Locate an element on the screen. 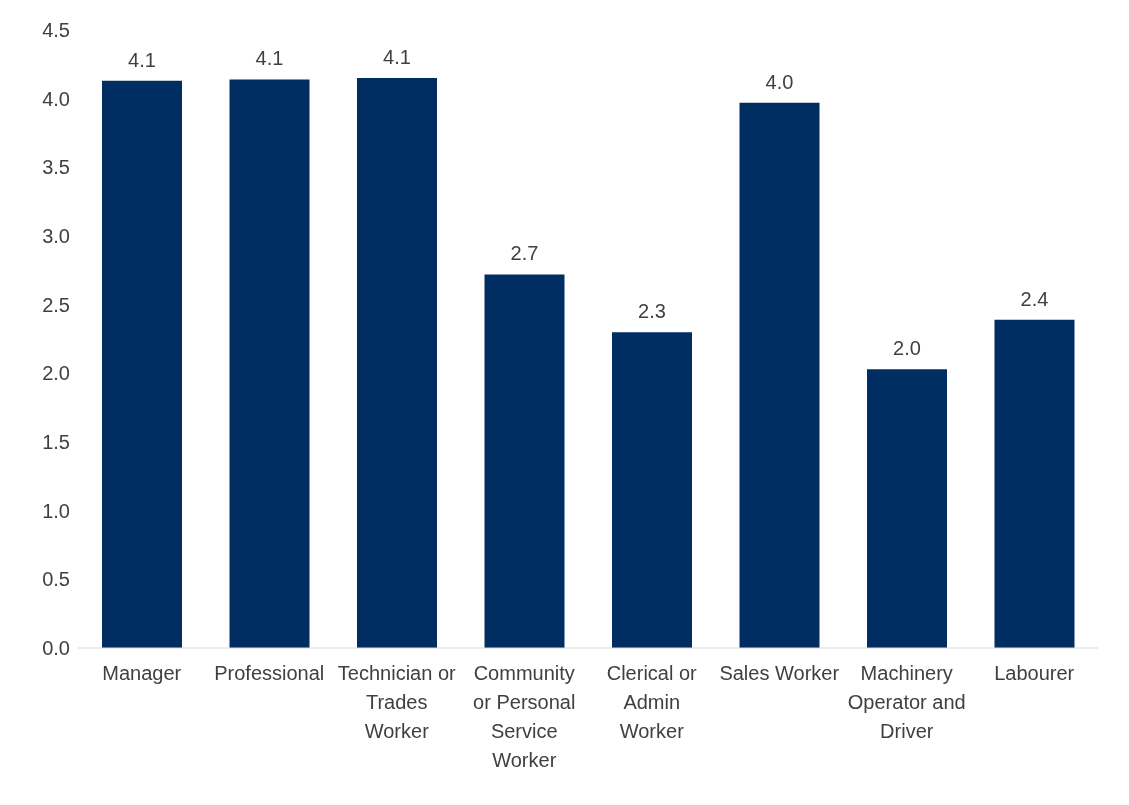  x-tick-label: Manager is located at coordinates (142, 673).